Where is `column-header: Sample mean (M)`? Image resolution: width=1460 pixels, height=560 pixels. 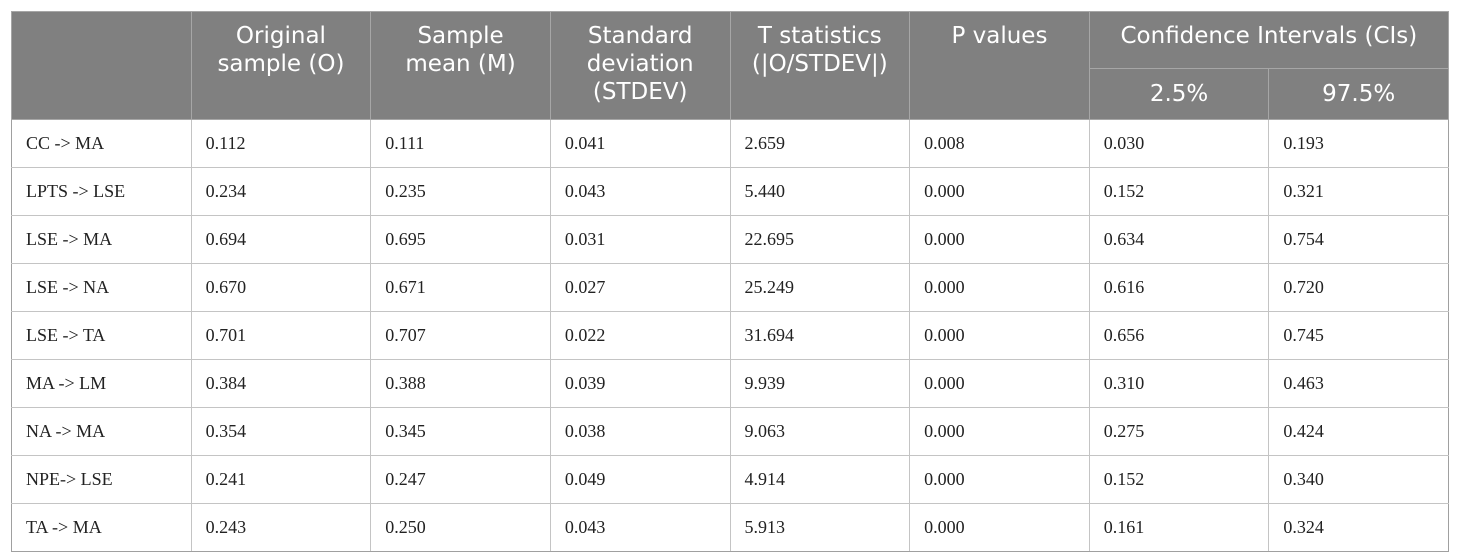
column-header: Sample mean (M) is located at coordinates (460, 65).